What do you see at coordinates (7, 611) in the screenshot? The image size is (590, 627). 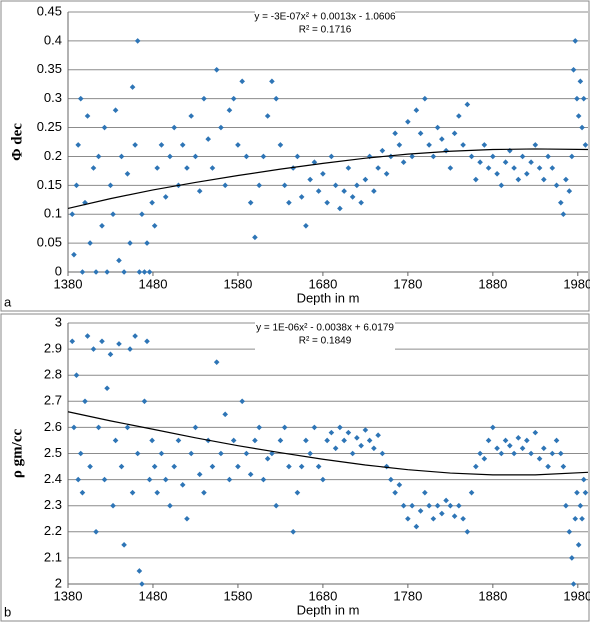 I see `panel-label: b` at bounding box center [7, 611].